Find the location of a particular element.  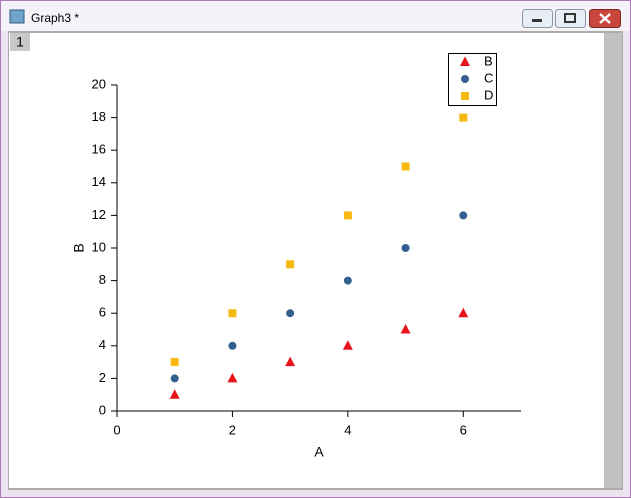

y-tick-label: 12 is located at coordinates (99, 214).